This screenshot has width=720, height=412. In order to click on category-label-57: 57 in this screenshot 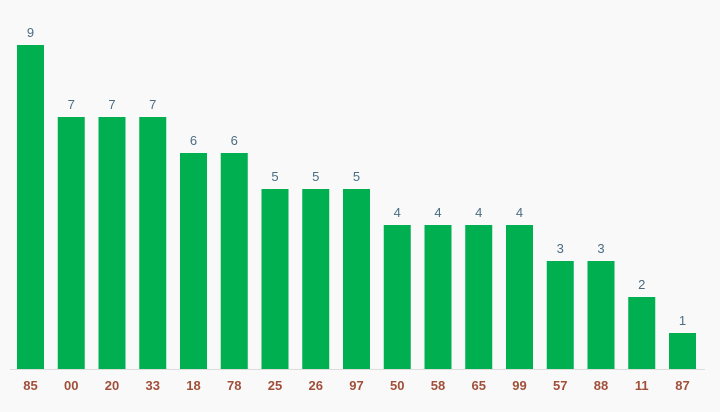, I will do `click(560, 385)`.